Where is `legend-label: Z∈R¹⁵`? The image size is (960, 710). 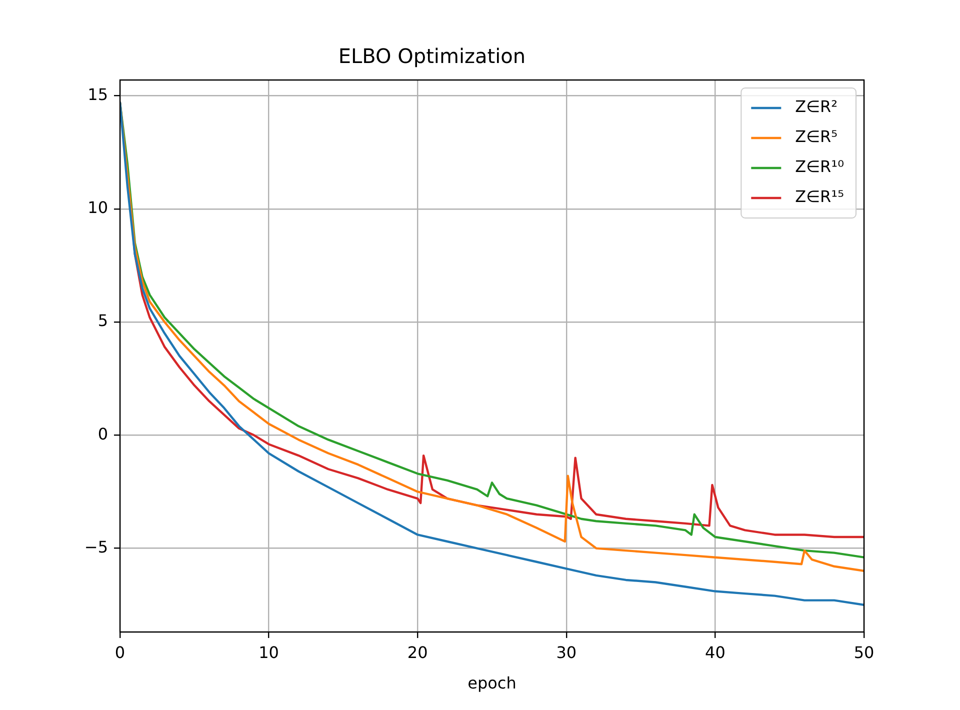
legend-label: Z∈R¹⁵ is located at coordinates (819, 196).